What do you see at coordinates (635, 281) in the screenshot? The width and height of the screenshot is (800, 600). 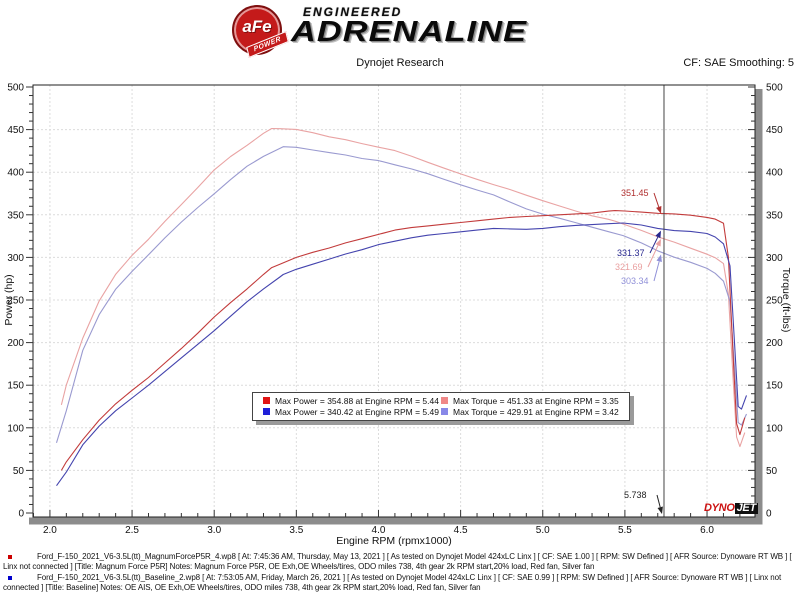 I see `annotation-label: 303.34` at bounding box center [635, 281].